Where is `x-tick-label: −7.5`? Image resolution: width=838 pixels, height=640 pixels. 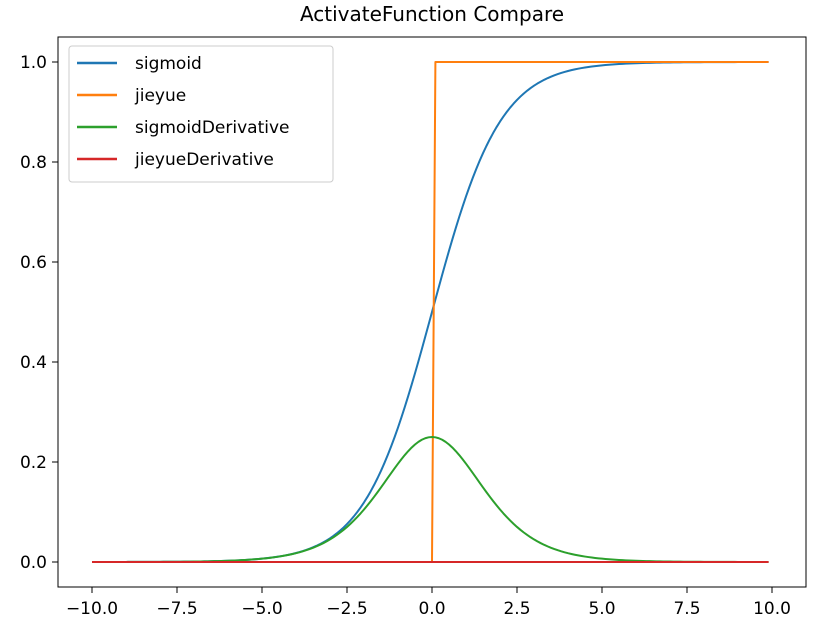
x-tick-label: −7.5 is located at coordinates (176, 609).